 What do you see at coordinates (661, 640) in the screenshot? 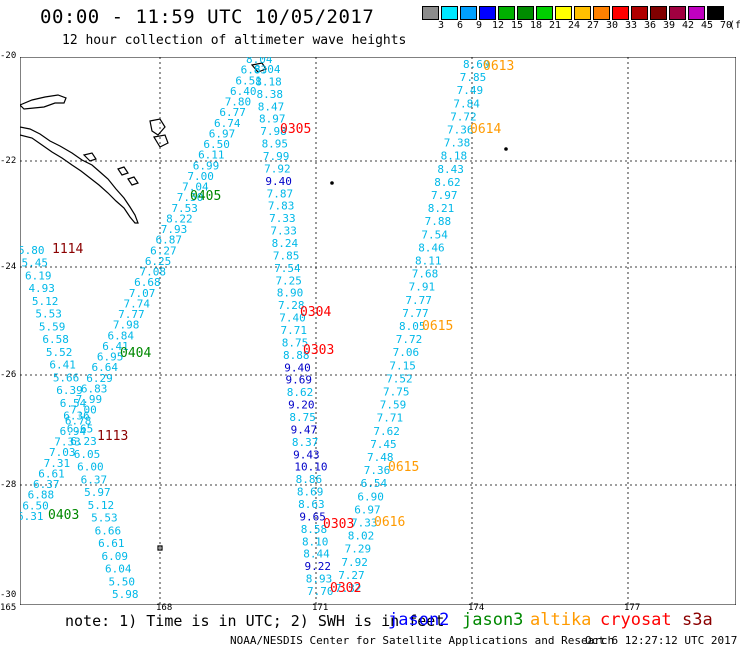
I see `generation-timestamp: Oct 6 12:27:12 UTC 2017` at bounding box center [661, 640].